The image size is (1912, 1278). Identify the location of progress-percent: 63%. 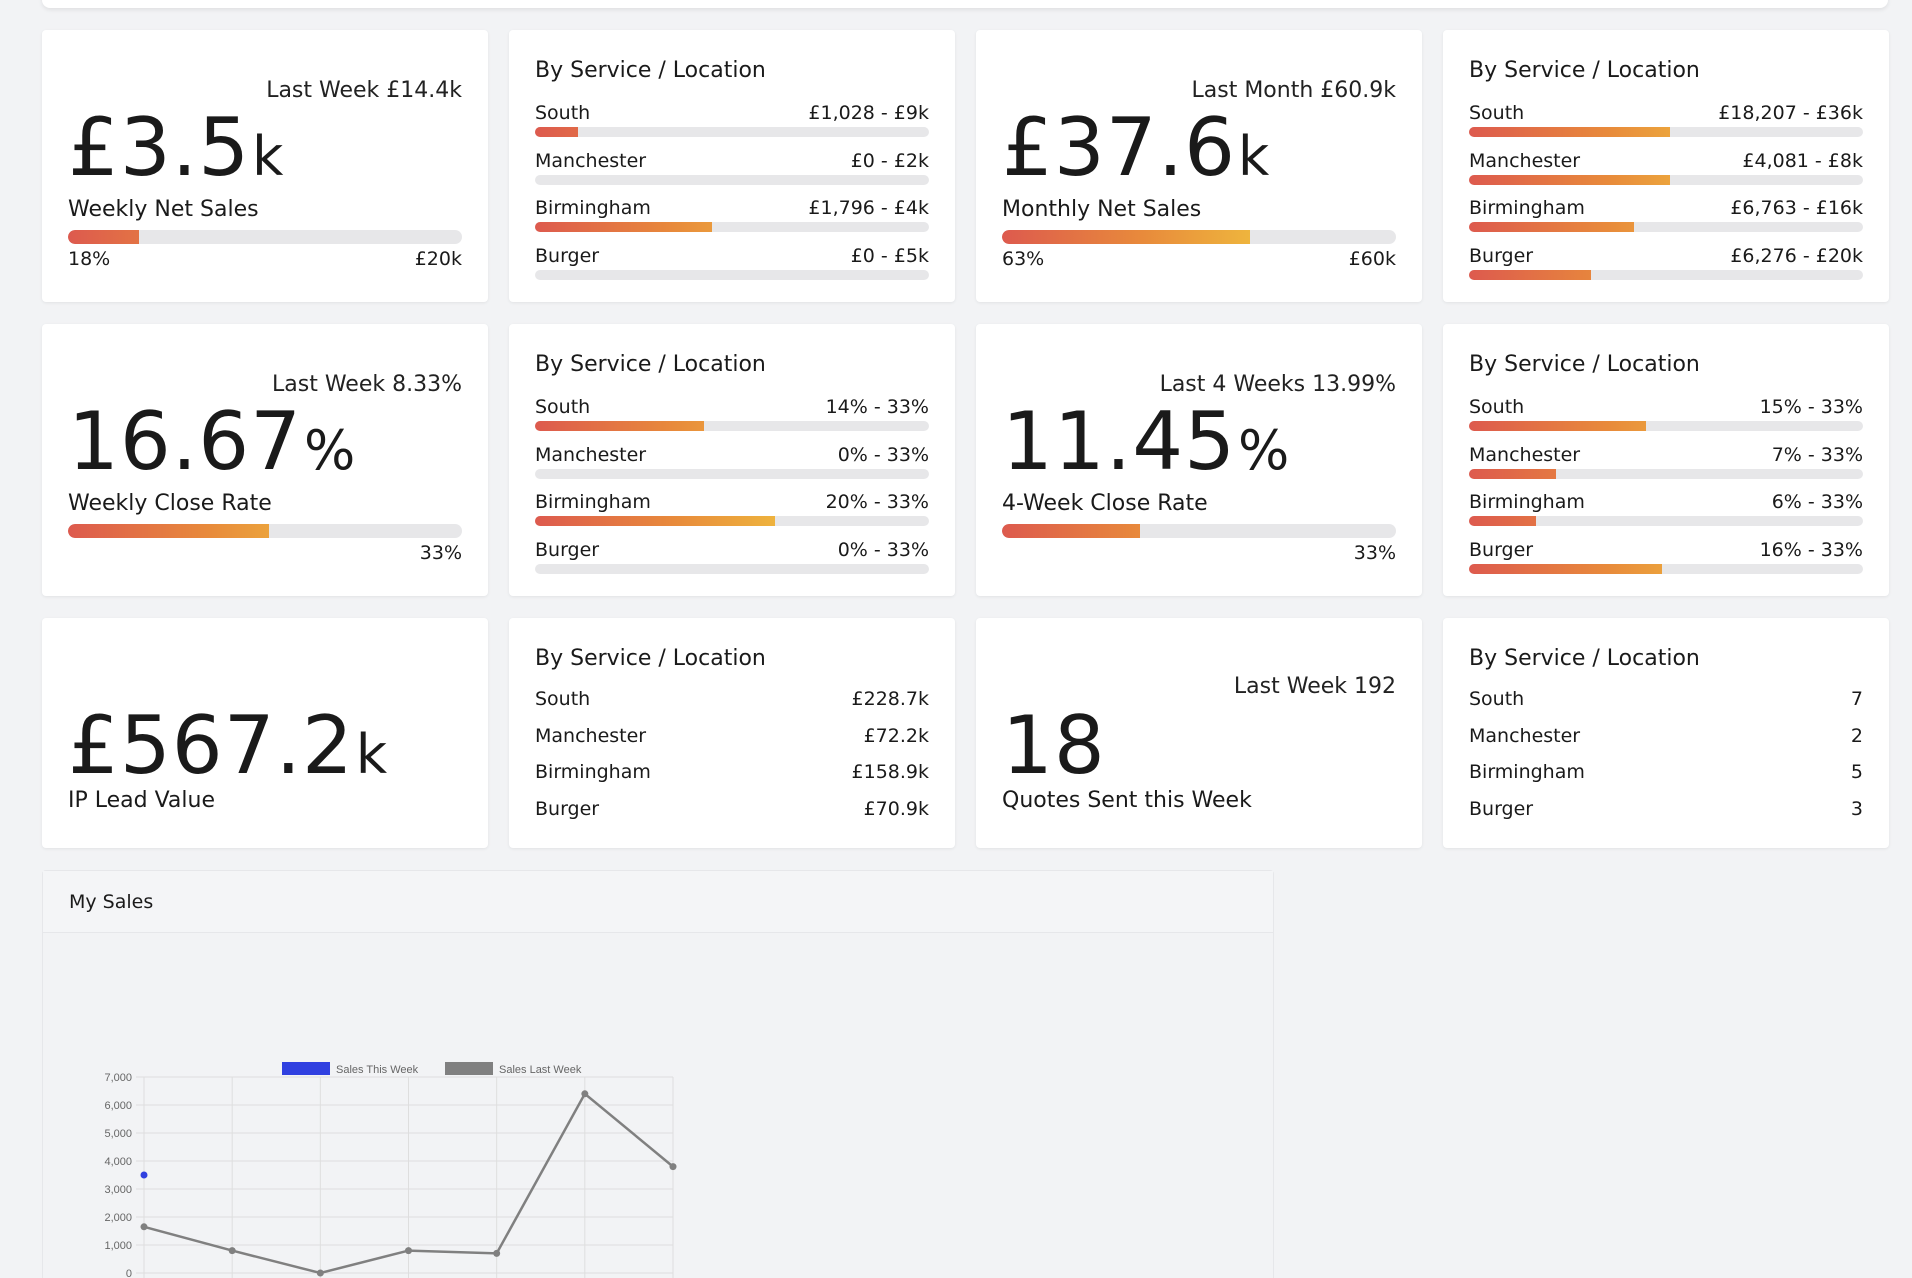
(1023, 259).